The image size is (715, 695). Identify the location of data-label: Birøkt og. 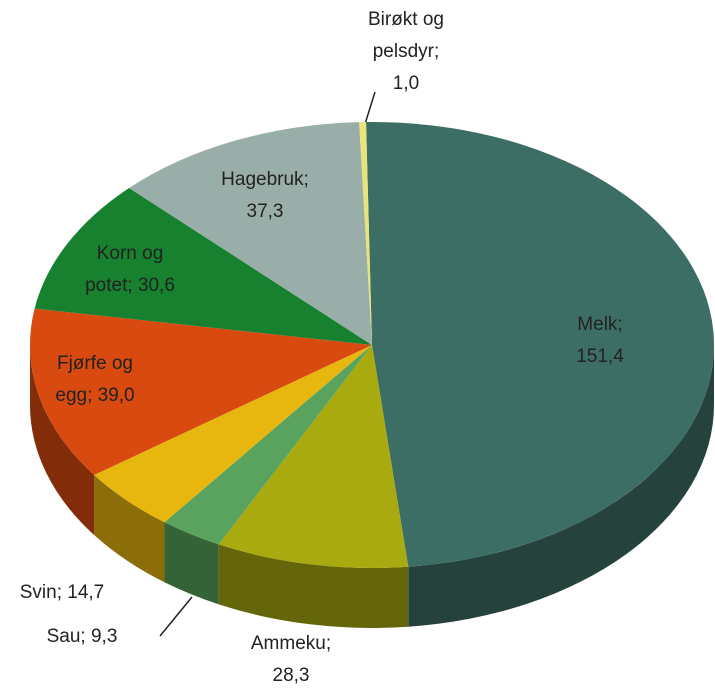
(406, 19).